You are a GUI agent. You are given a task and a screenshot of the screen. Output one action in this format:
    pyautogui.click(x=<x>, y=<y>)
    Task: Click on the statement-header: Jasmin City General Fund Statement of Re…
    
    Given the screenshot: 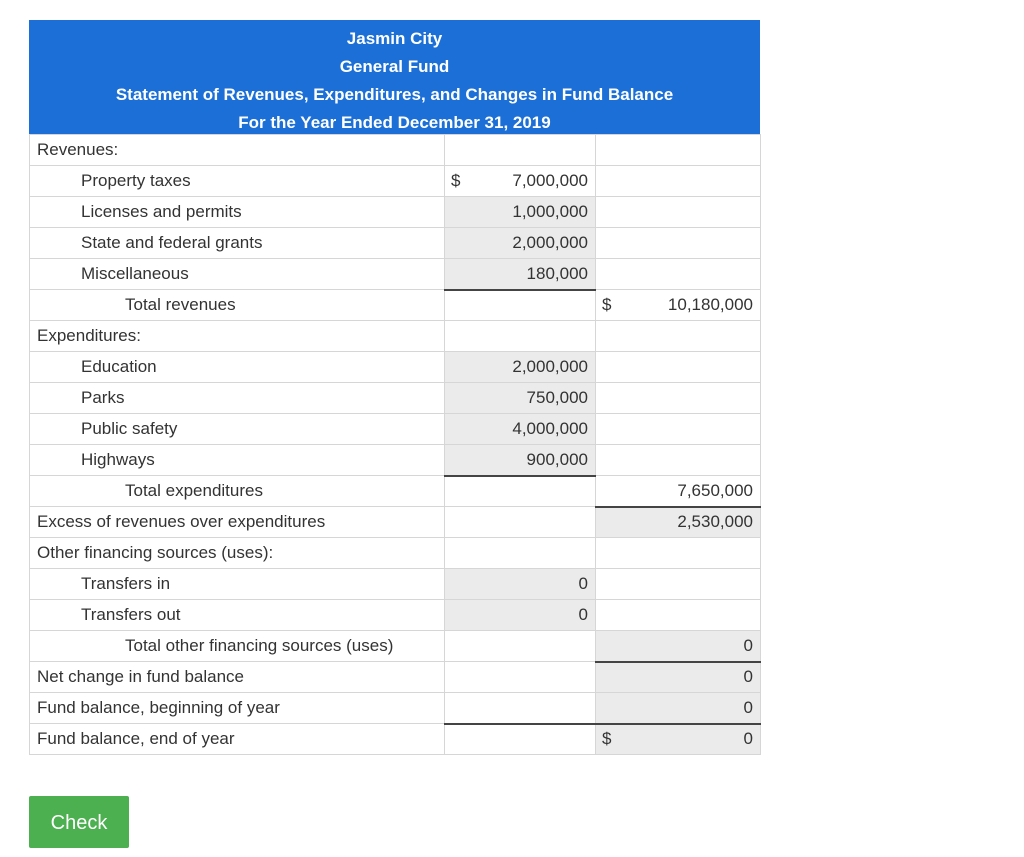 What is the action you would take?
    pyautogui.click(x=394, y=77)
    